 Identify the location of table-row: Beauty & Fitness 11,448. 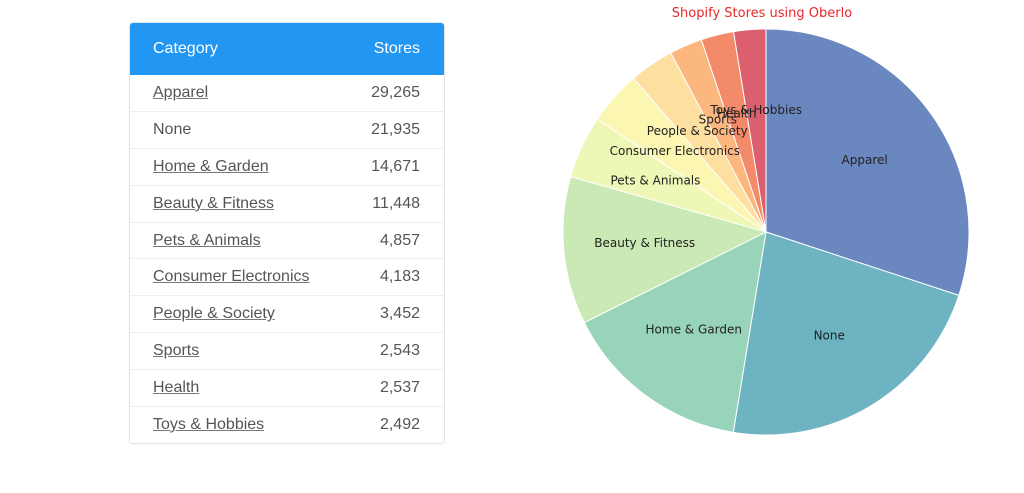
(287, 203).